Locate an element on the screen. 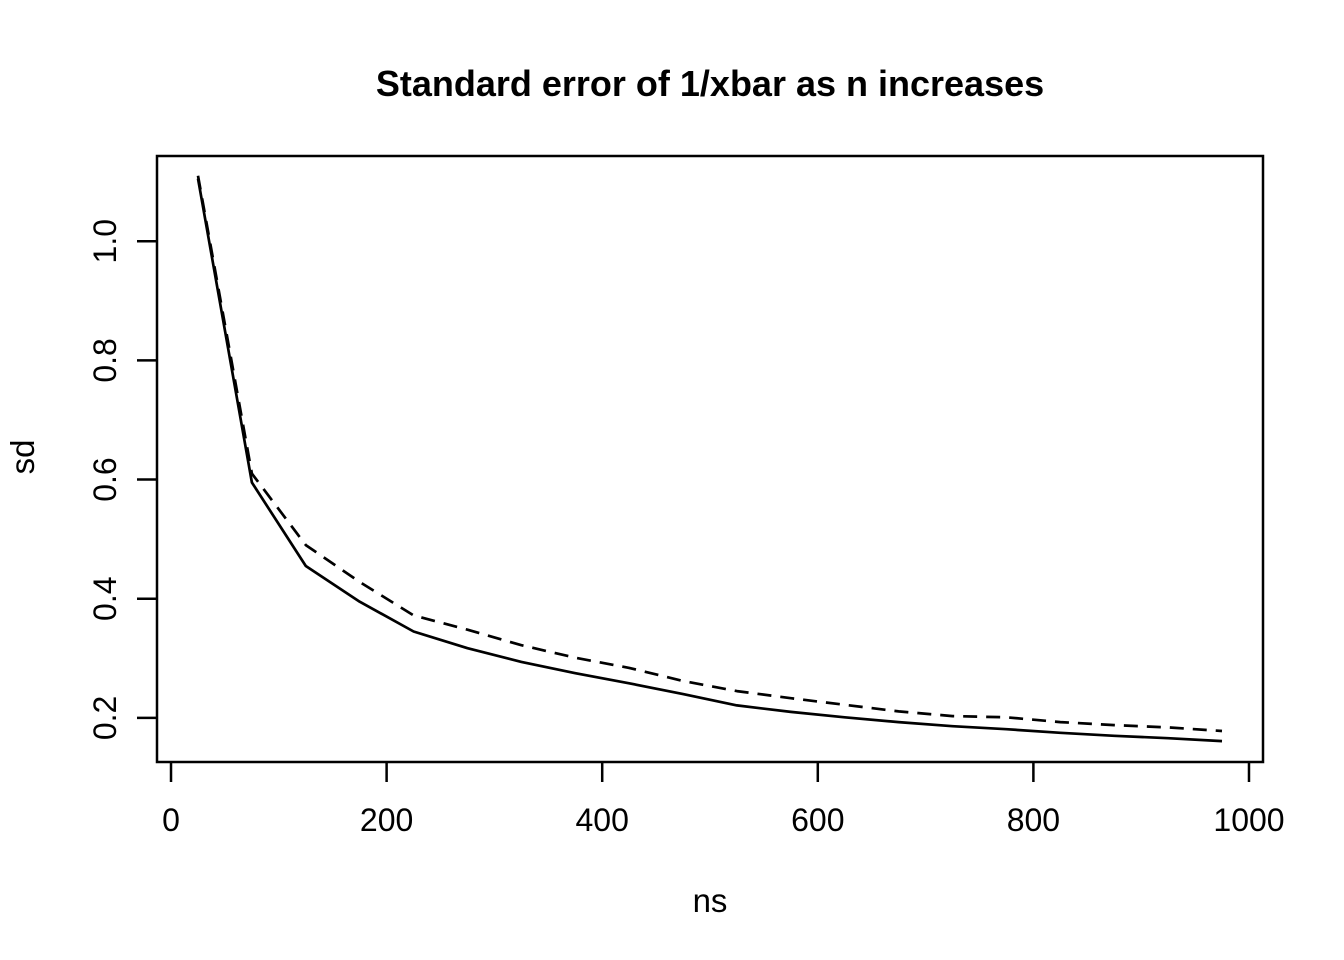 The image size is (1344, 960). chart-title: Standard error of 1/xbar as n increases is located at coordinates (710, 83).